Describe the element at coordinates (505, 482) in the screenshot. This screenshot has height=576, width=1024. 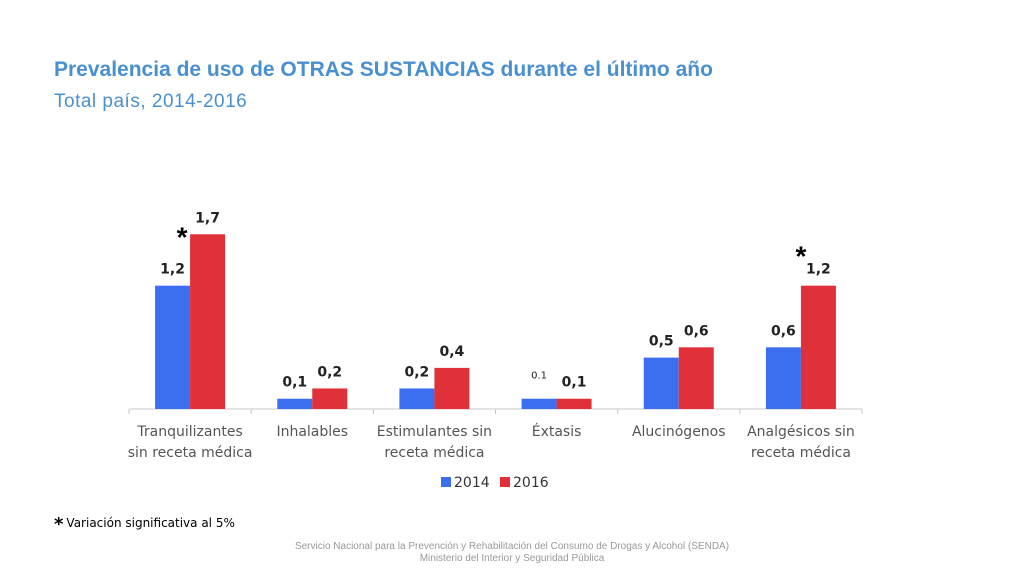
I see `legend-swatch-2016` at that location.